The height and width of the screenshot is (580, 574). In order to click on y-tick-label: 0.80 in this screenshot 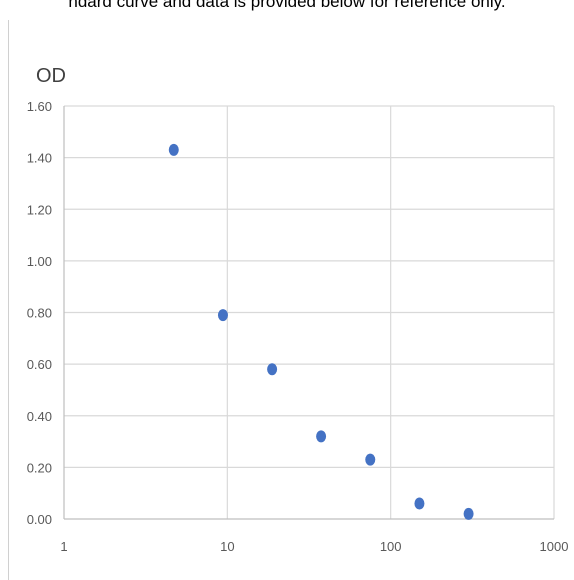, I will do `click(39, 313)`.